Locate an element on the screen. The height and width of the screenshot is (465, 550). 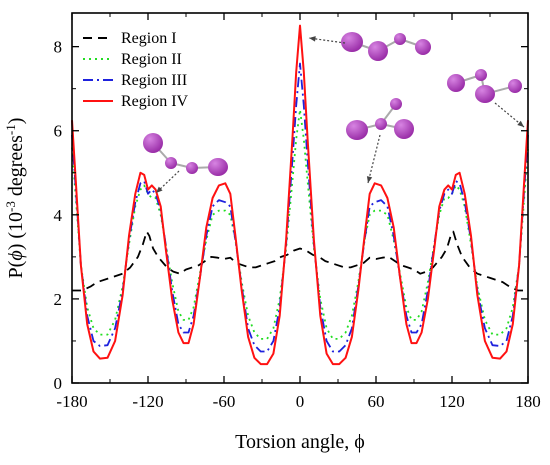
legend-label-3: Region III is located at coordinates (154, 80).